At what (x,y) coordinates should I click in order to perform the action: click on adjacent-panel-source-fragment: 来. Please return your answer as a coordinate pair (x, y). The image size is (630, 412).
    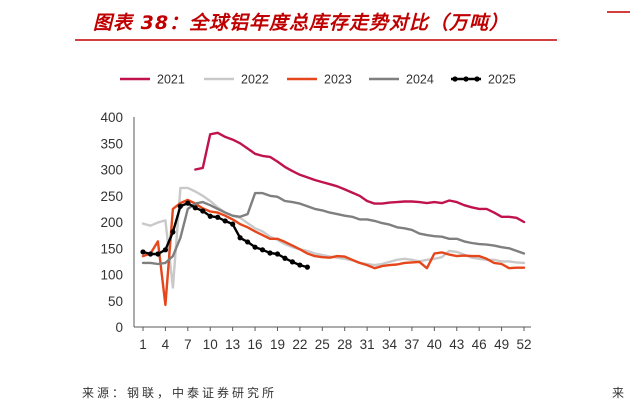
    Looking at the image, I should click on (618, 393).